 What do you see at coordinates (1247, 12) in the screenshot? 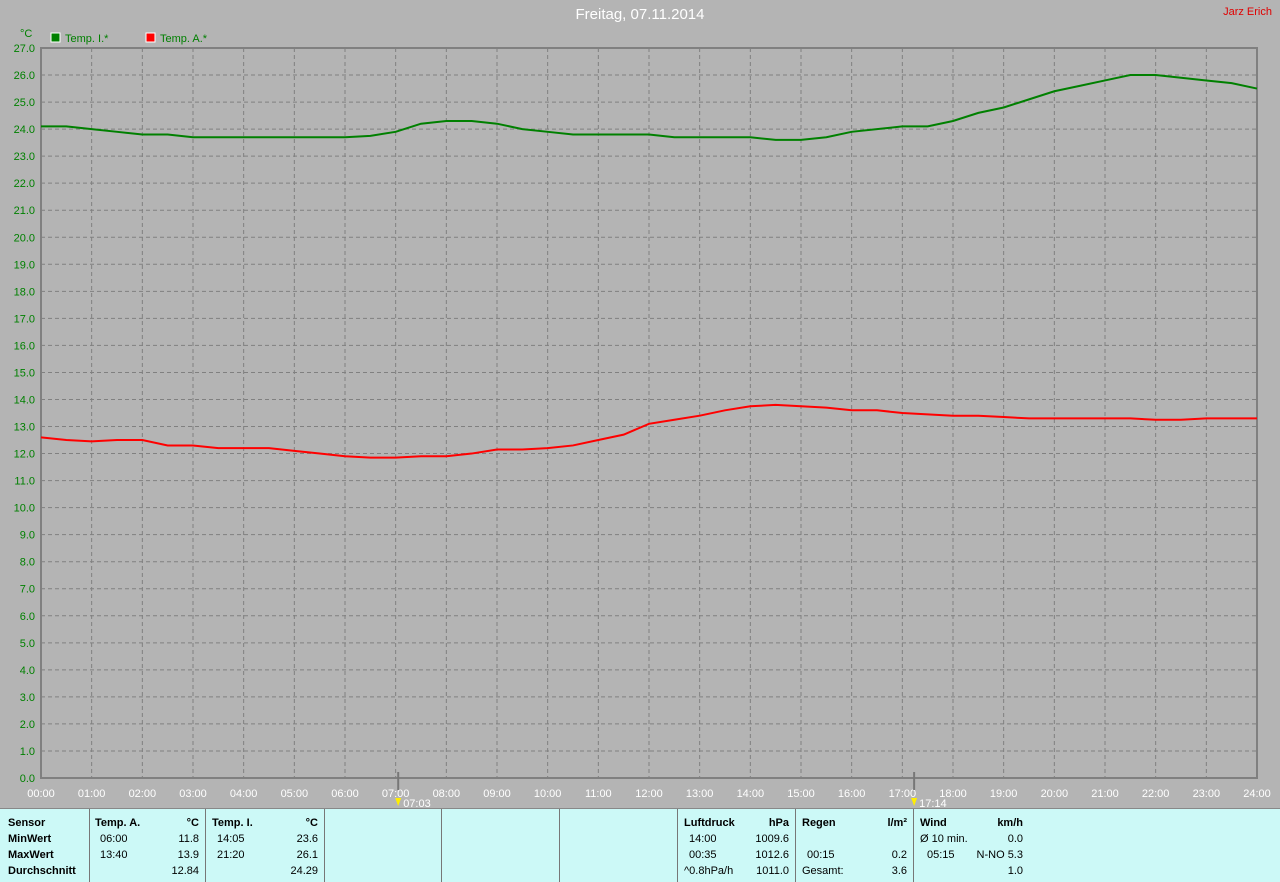
I see `author-label: Jarz Erich` at bounding box center [1247, 12].